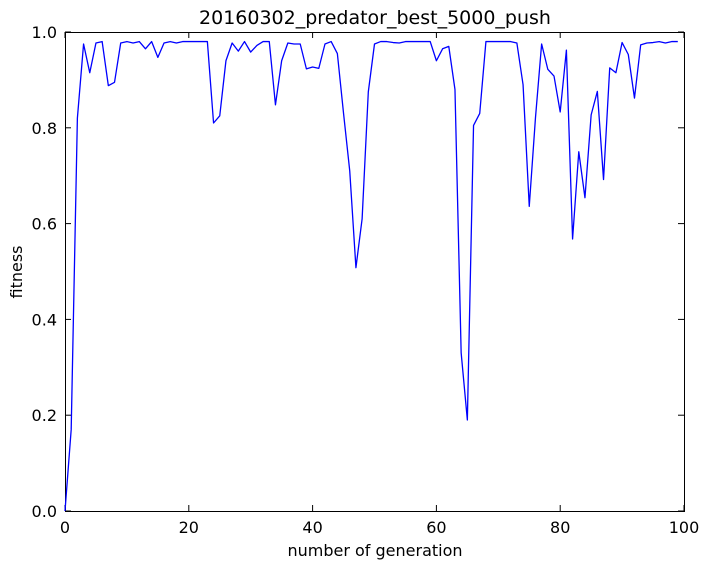  I want to click on y-tick-label: 0.8, so click(44, 128).